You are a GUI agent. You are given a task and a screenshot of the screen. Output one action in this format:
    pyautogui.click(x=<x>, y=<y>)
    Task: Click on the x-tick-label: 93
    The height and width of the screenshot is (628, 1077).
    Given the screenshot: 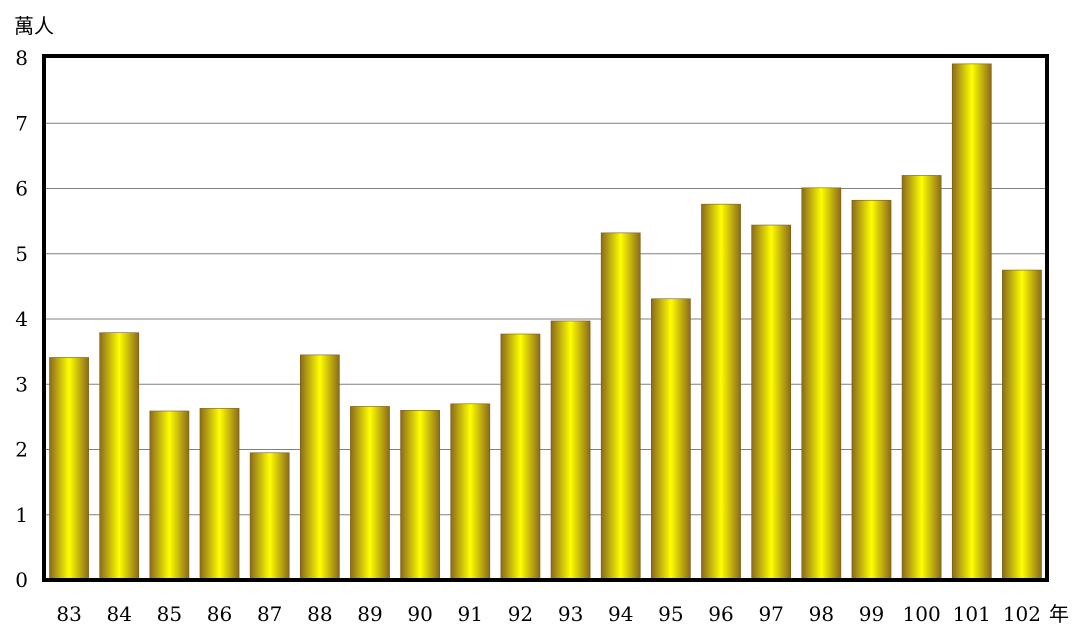 What is the action you would take?
    pyautogui.click(x=570, y=614)
    